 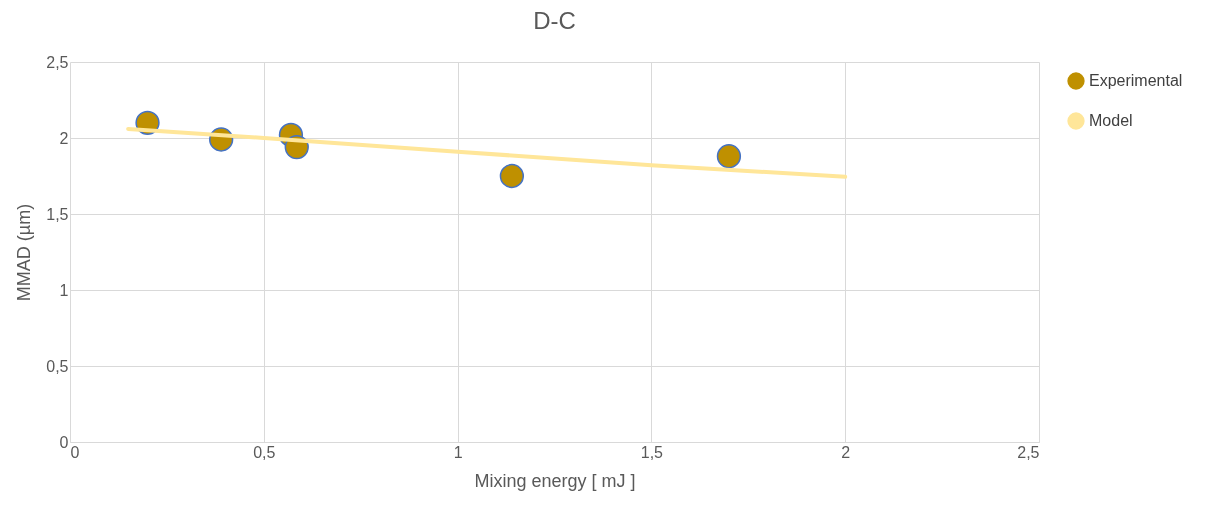 What do you see at coordinates (57, 214) in the screenshot?
I see `y-tick-label: 1,5` at bounding box center [57, 214].